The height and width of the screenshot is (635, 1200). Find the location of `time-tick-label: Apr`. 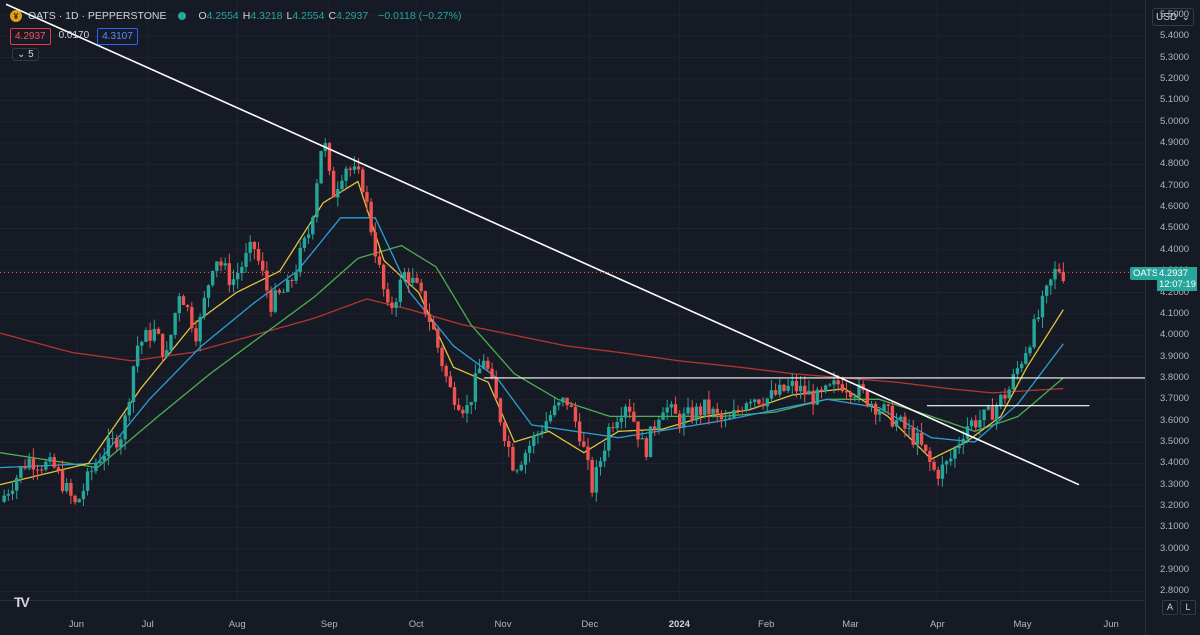

time-tick-label: Apr is located at coordinates (937, 624).